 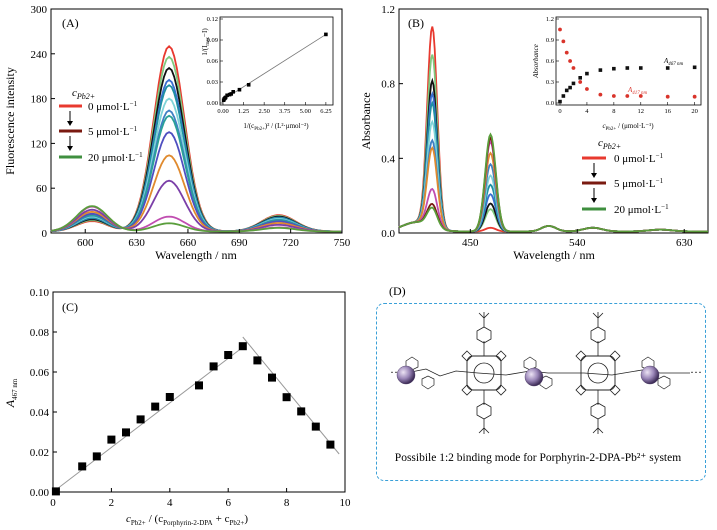 What do you see at coordinates (553, 166) in the screenshot?
I see `panel-b-spectrum-curve` at bounding box center [553, 166].